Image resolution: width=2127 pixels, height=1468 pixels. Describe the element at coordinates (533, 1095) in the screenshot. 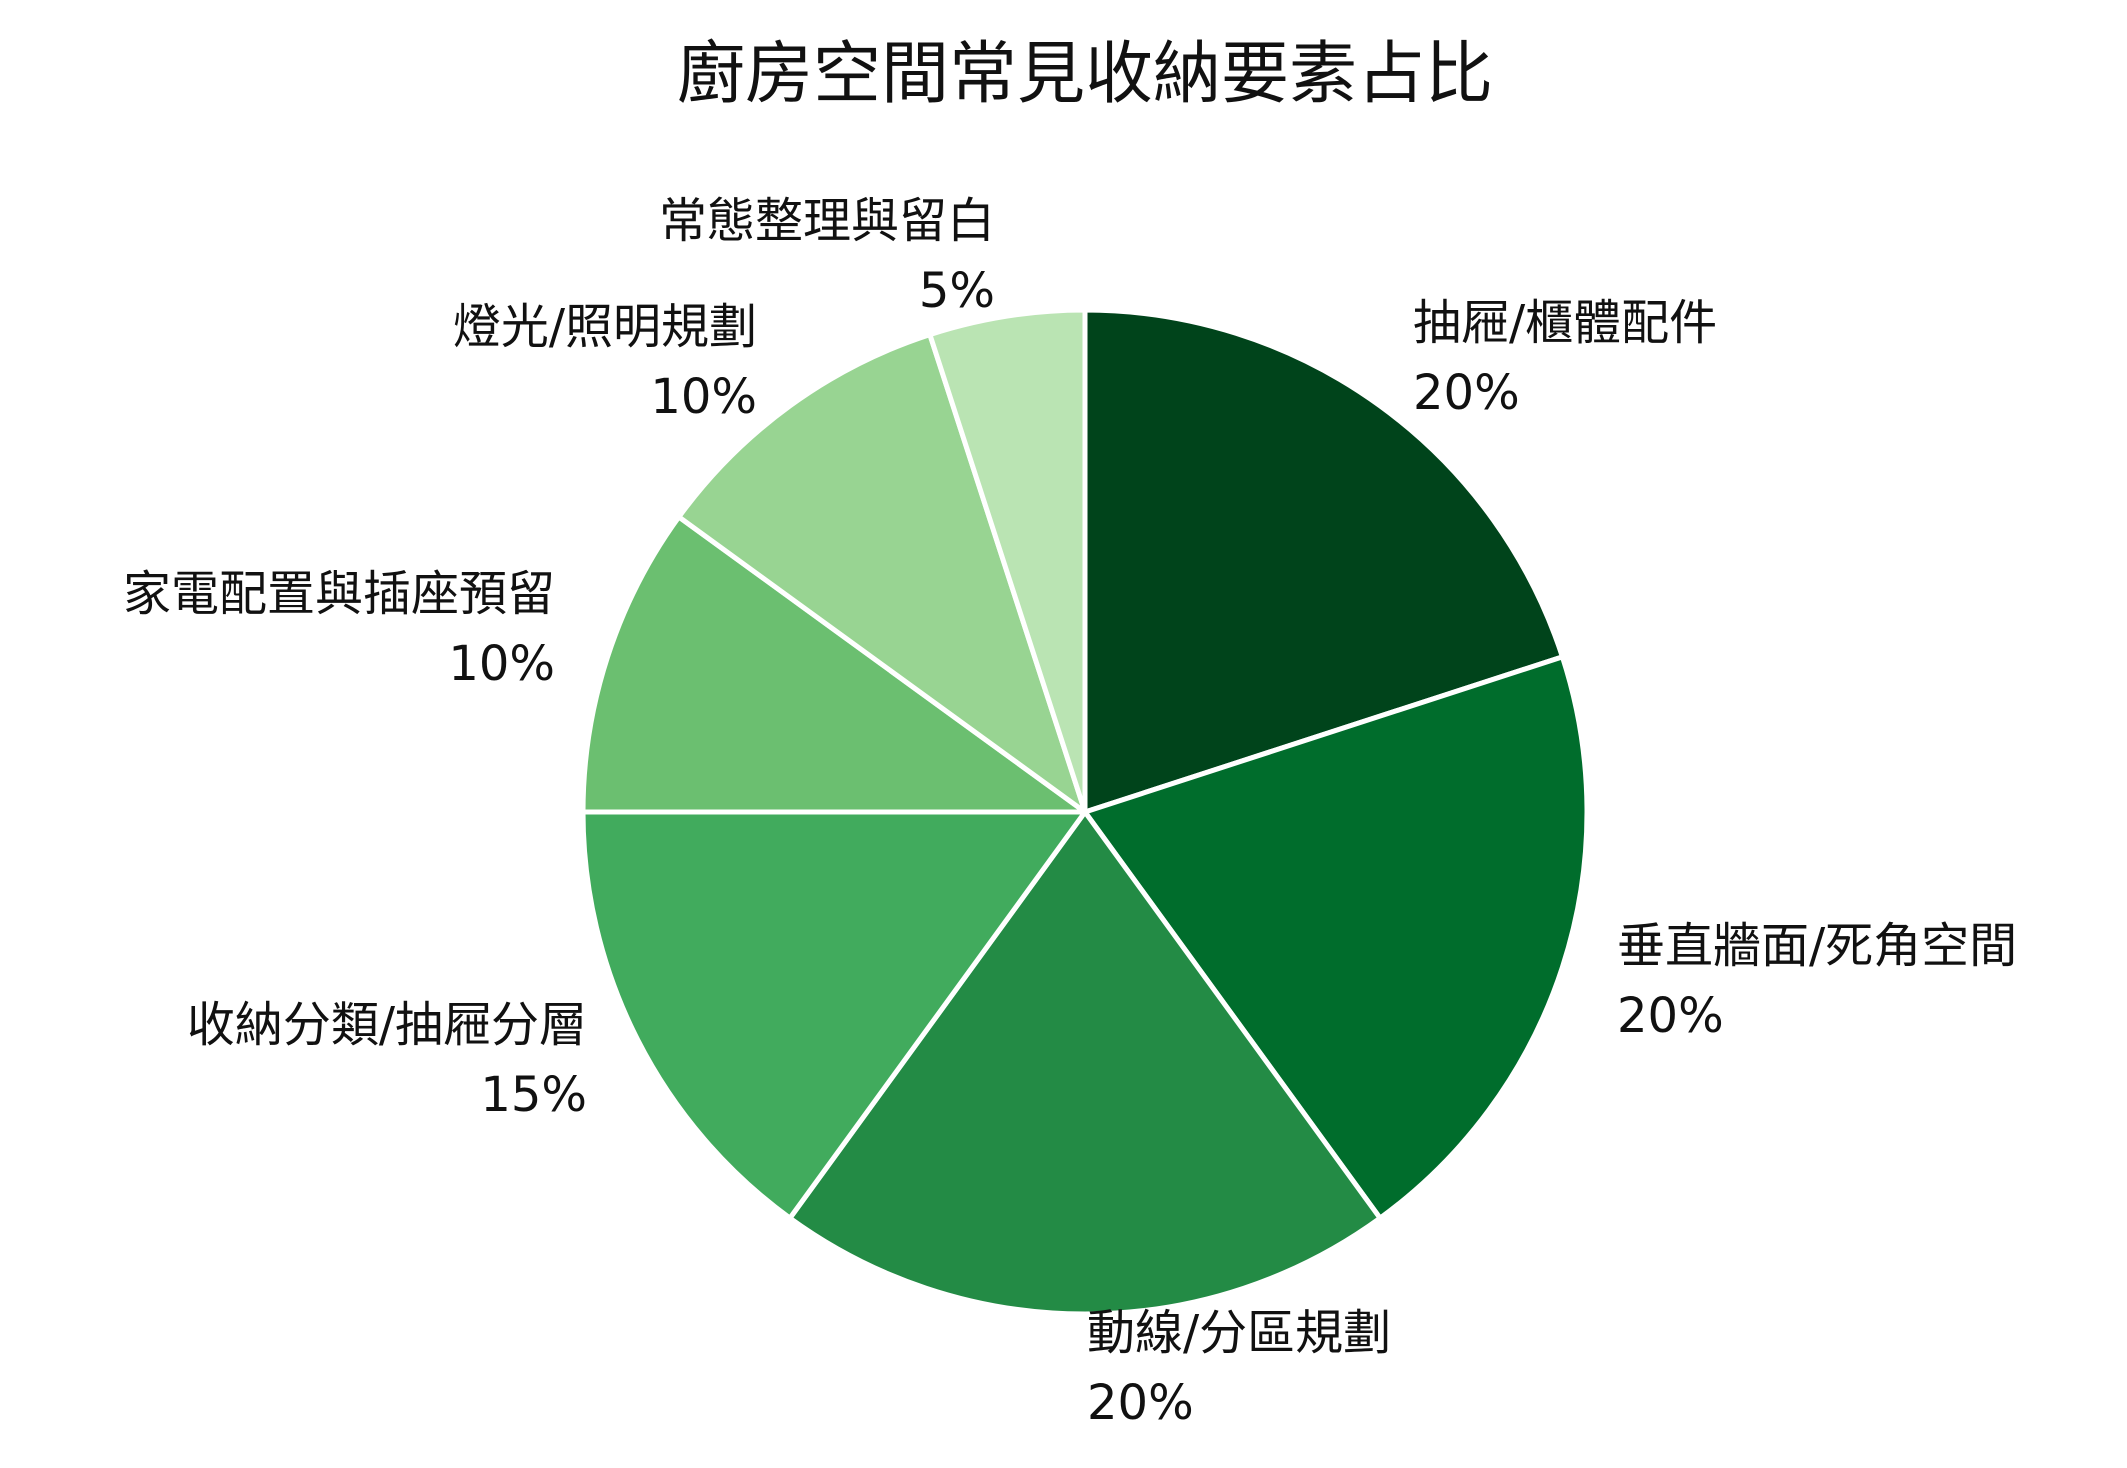

I see `slice-value-label: 15%` at that location.